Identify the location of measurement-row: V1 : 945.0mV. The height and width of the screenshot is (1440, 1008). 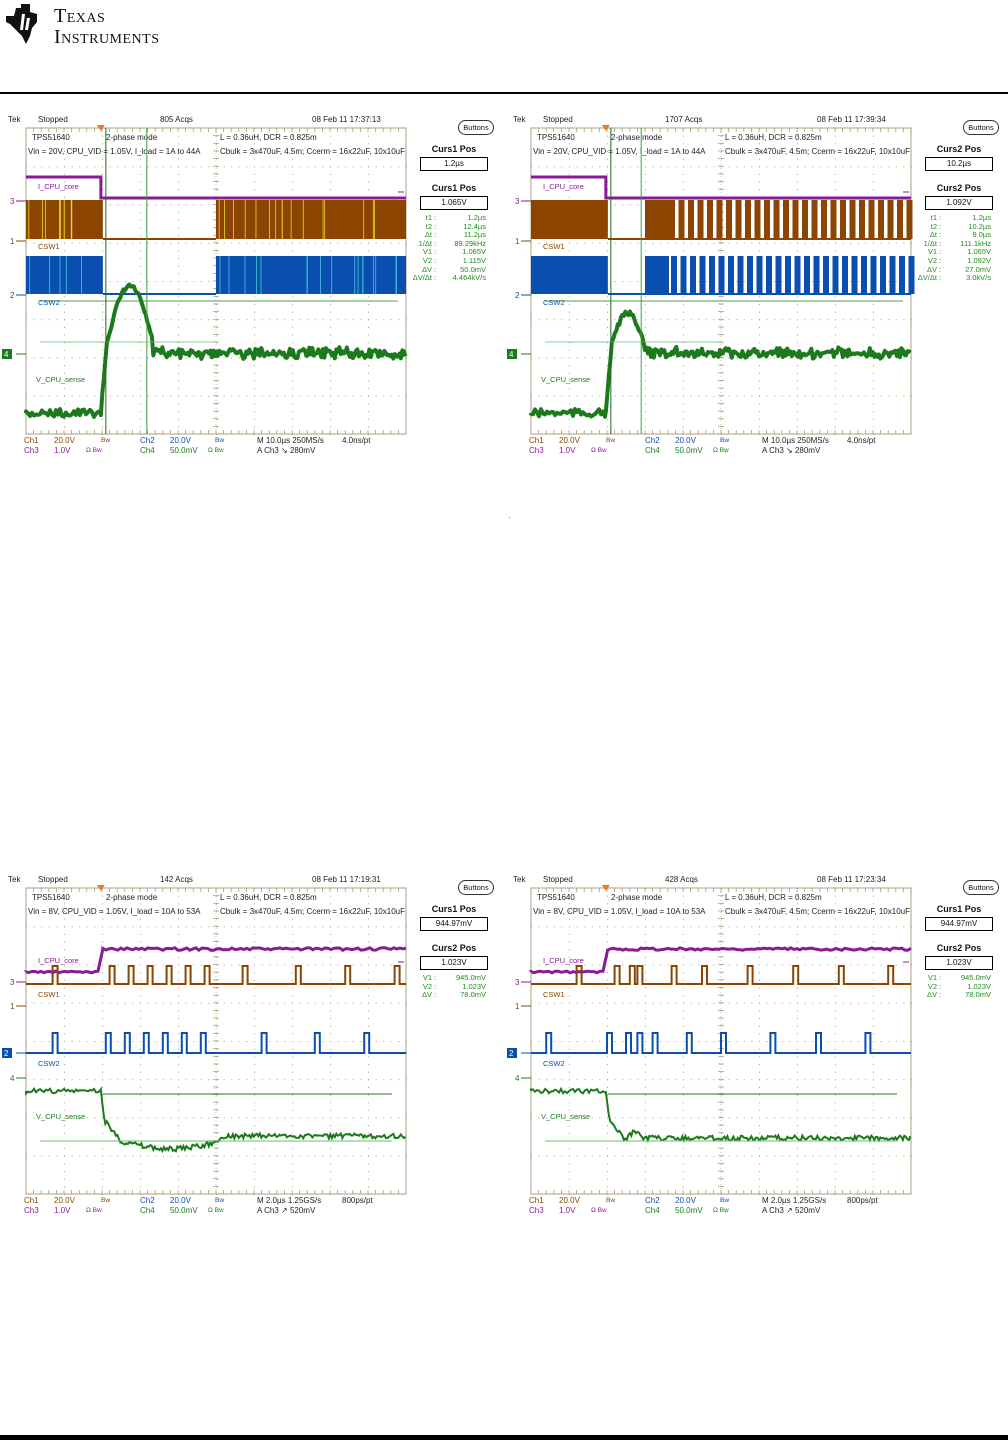
(454, 978).